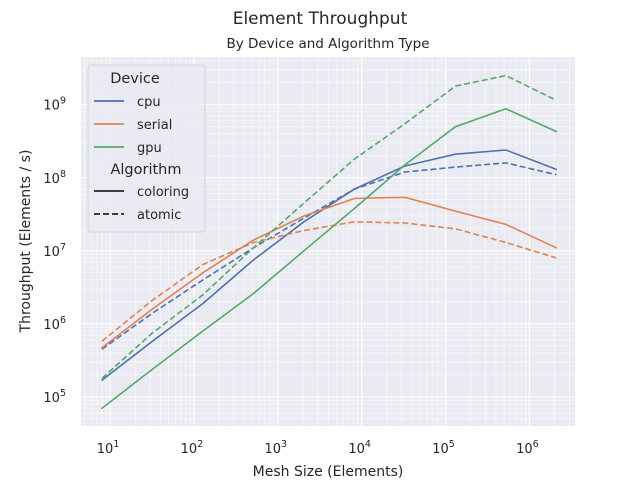  What do you see at coordinates (327, 44) in the screenshot?
I see `chart-subtitle: By Device and Algorithm Type` at bounding box center [327, 44].